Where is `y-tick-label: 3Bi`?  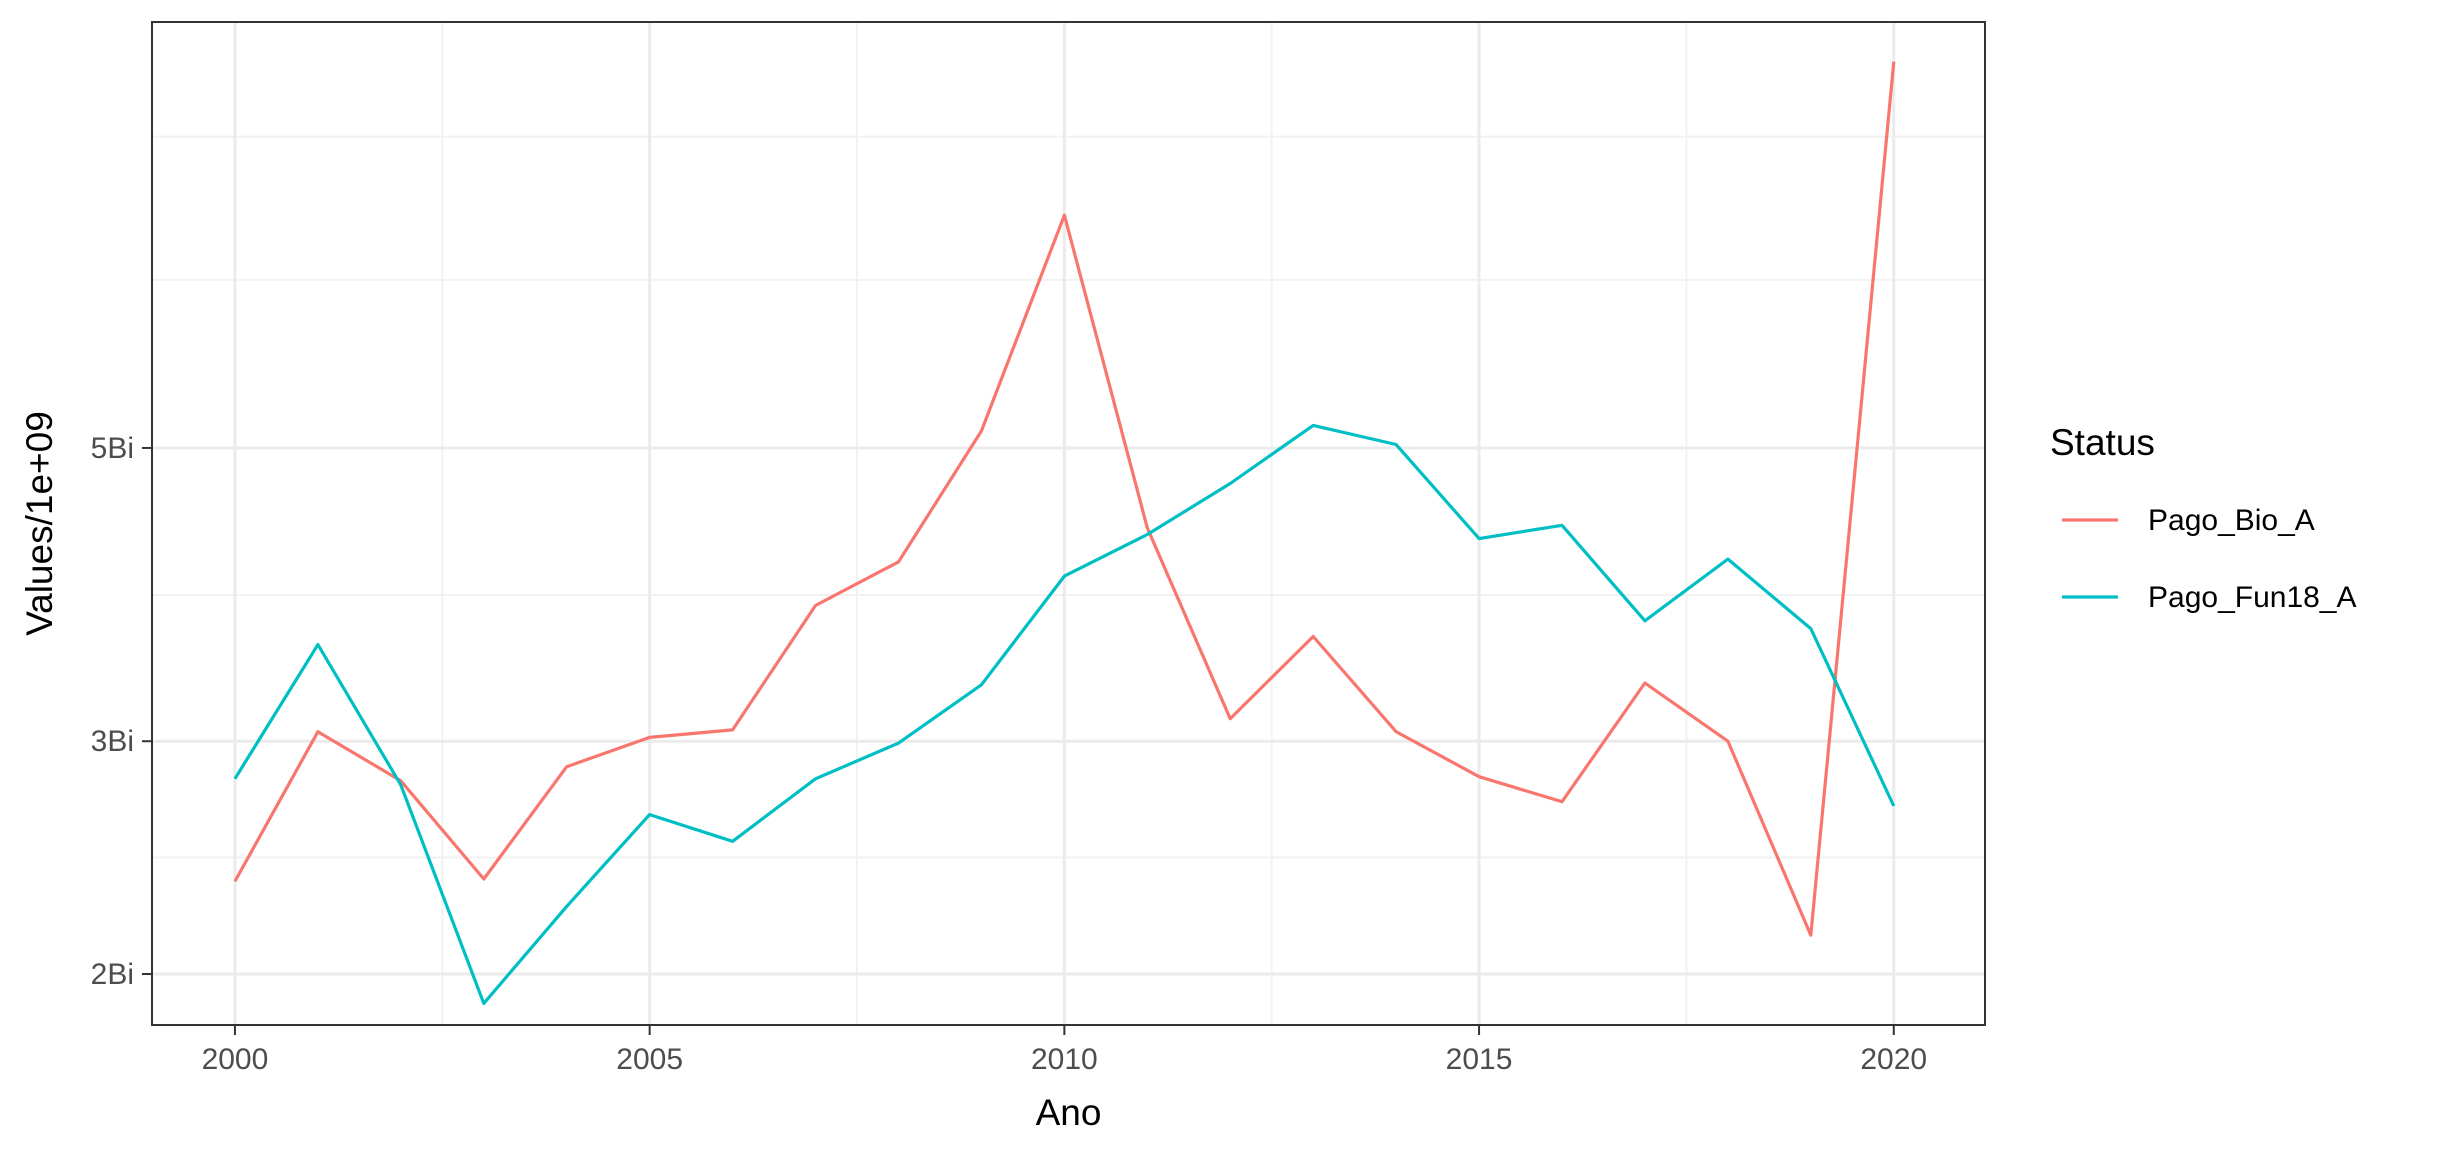 y-tick-label: 3Bi is located at coordinates (112, 741).